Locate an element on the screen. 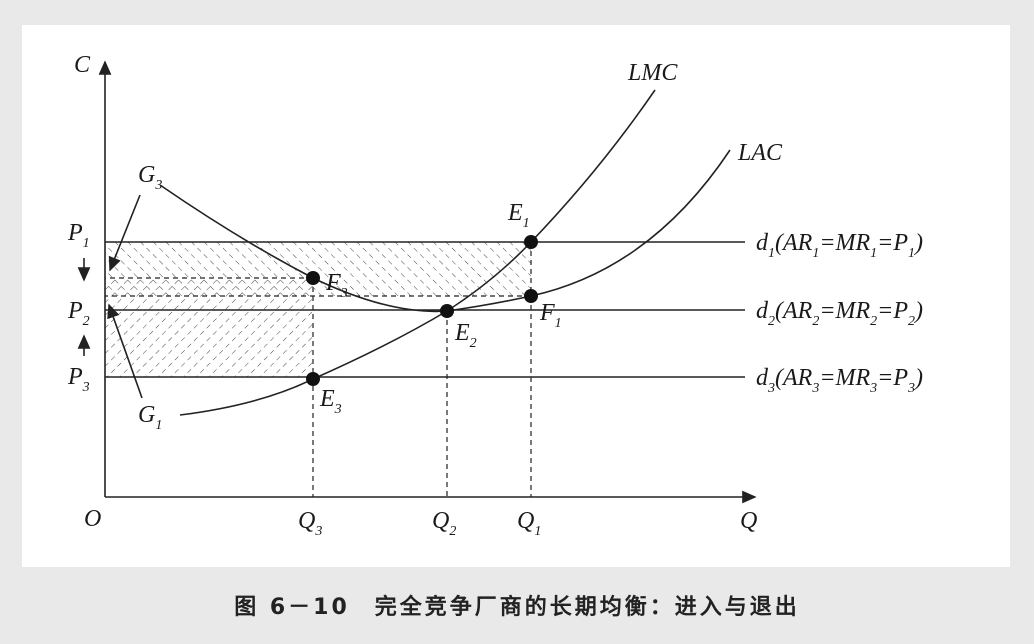 This screenshot has width=1034, height=644. d3-label: d3(AR3=MR3=P3) is located at coordinates (839, 380).